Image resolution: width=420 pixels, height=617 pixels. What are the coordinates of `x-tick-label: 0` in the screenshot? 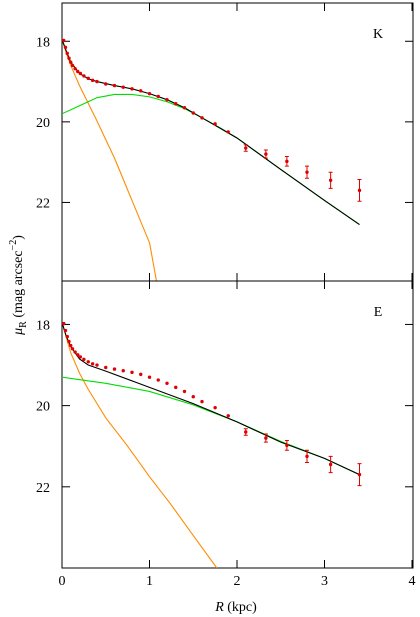 It's located at (62, 581).